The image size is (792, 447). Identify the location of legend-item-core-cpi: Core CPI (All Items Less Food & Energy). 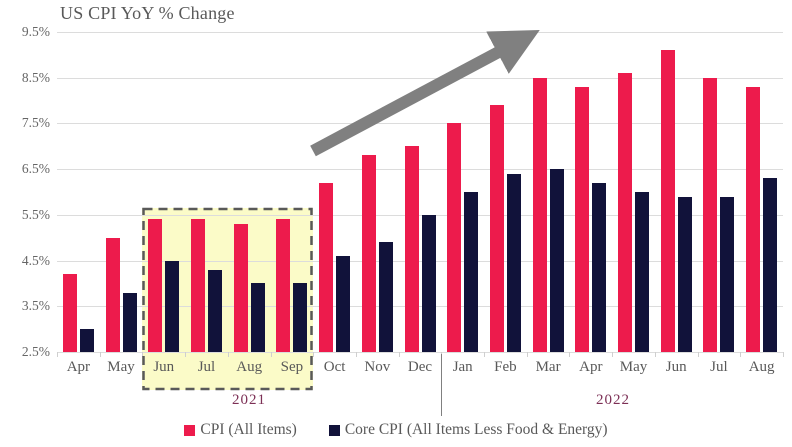
(468, 430).